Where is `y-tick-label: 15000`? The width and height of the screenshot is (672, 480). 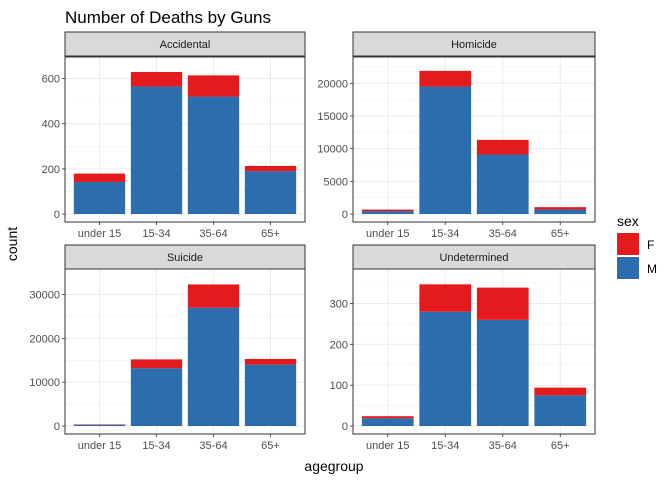
y-tick-label: 15000 is located at coordinates (332, 117).